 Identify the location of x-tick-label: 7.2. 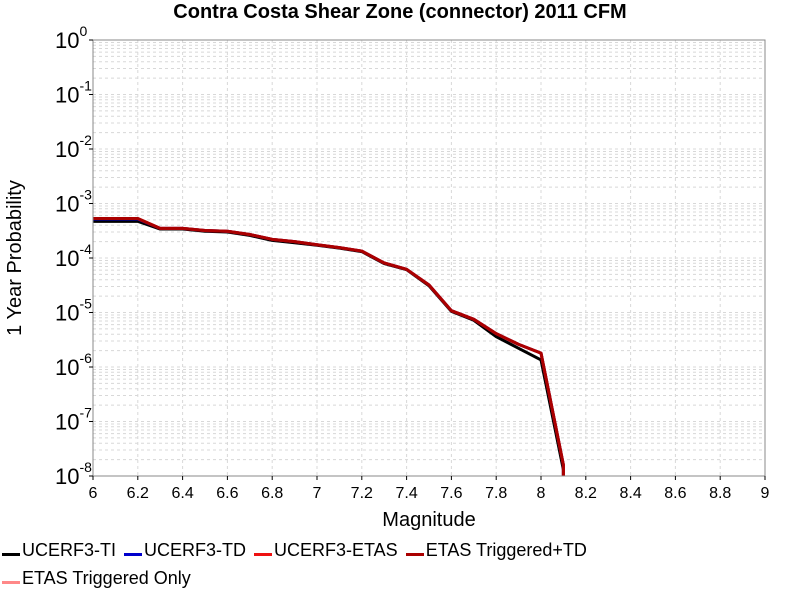
(362, 493).